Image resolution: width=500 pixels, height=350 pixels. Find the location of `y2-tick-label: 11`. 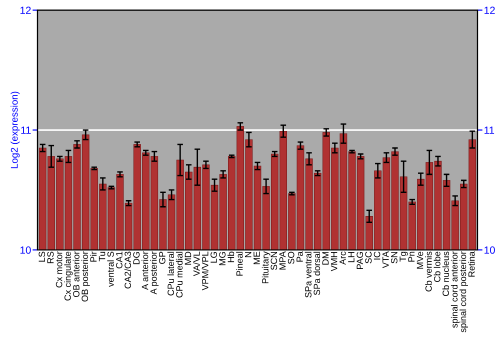

y2-tick-label: 11 is located at coordinates (489, 130).